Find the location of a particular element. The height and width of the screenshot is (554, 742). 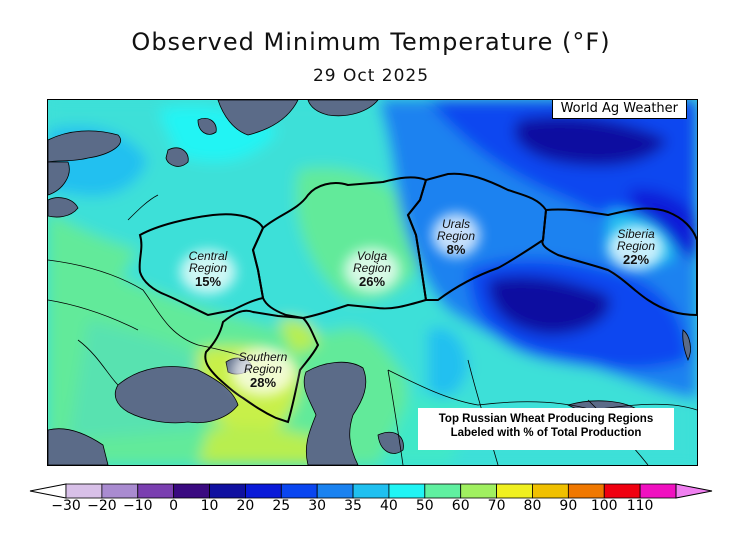

region-label-urals: Urals Region 8% is located at coordinates (456, 237).